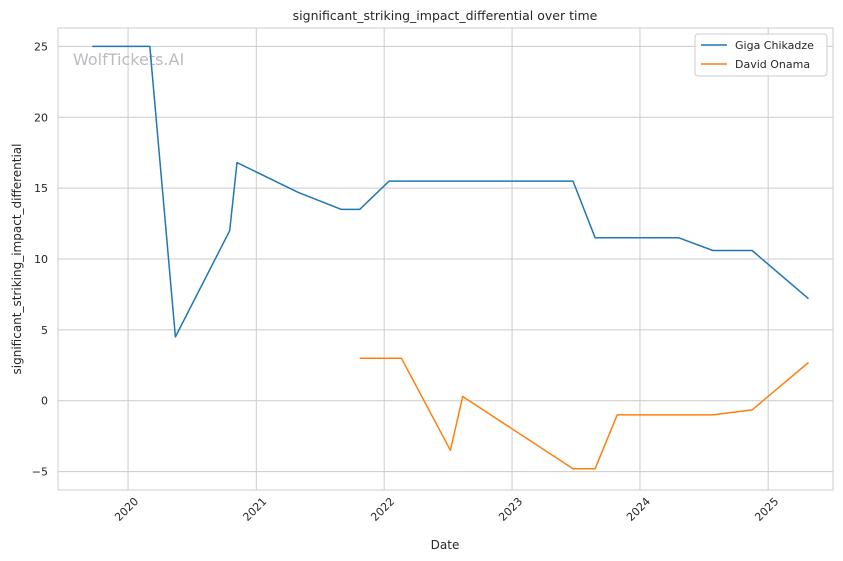  What do you see at coordinates (126, 509) in the screenshot?
I see `x-tick-label: 2020` at bounding box center [126, 509].